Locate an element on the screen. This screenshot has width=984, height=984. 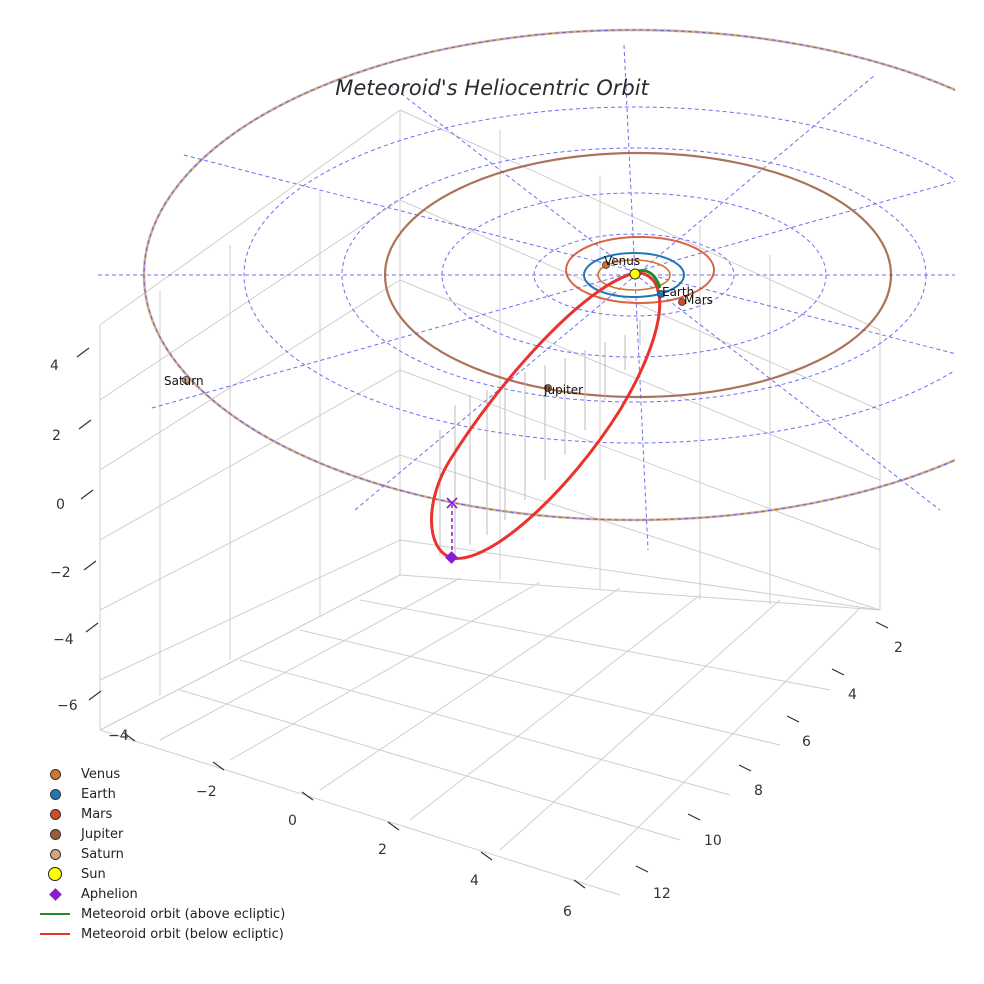
earth-marker is located at coordinates (661, 294).